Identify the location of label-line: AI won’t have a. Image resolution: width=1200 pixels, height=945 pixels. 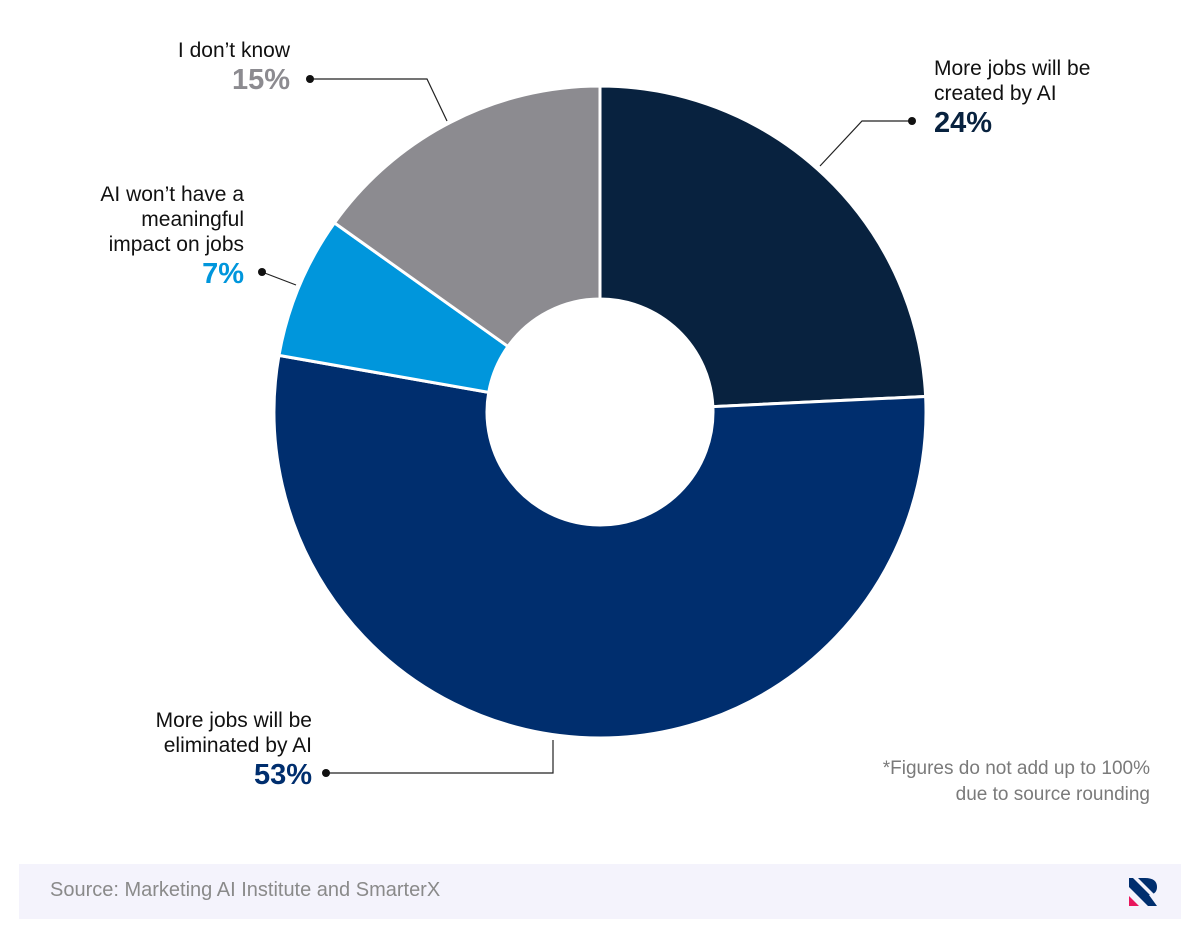
(172, 194).